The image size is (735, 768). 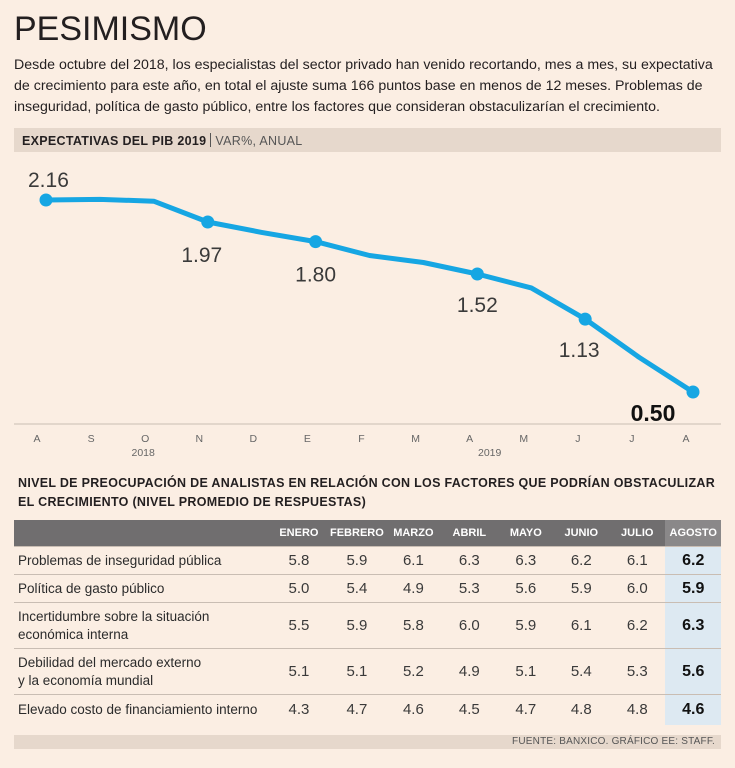 What do you see at coordinates (201, 255) in the screenshot?
I see `data-label: 1.97` at bounding box center [201, 255].